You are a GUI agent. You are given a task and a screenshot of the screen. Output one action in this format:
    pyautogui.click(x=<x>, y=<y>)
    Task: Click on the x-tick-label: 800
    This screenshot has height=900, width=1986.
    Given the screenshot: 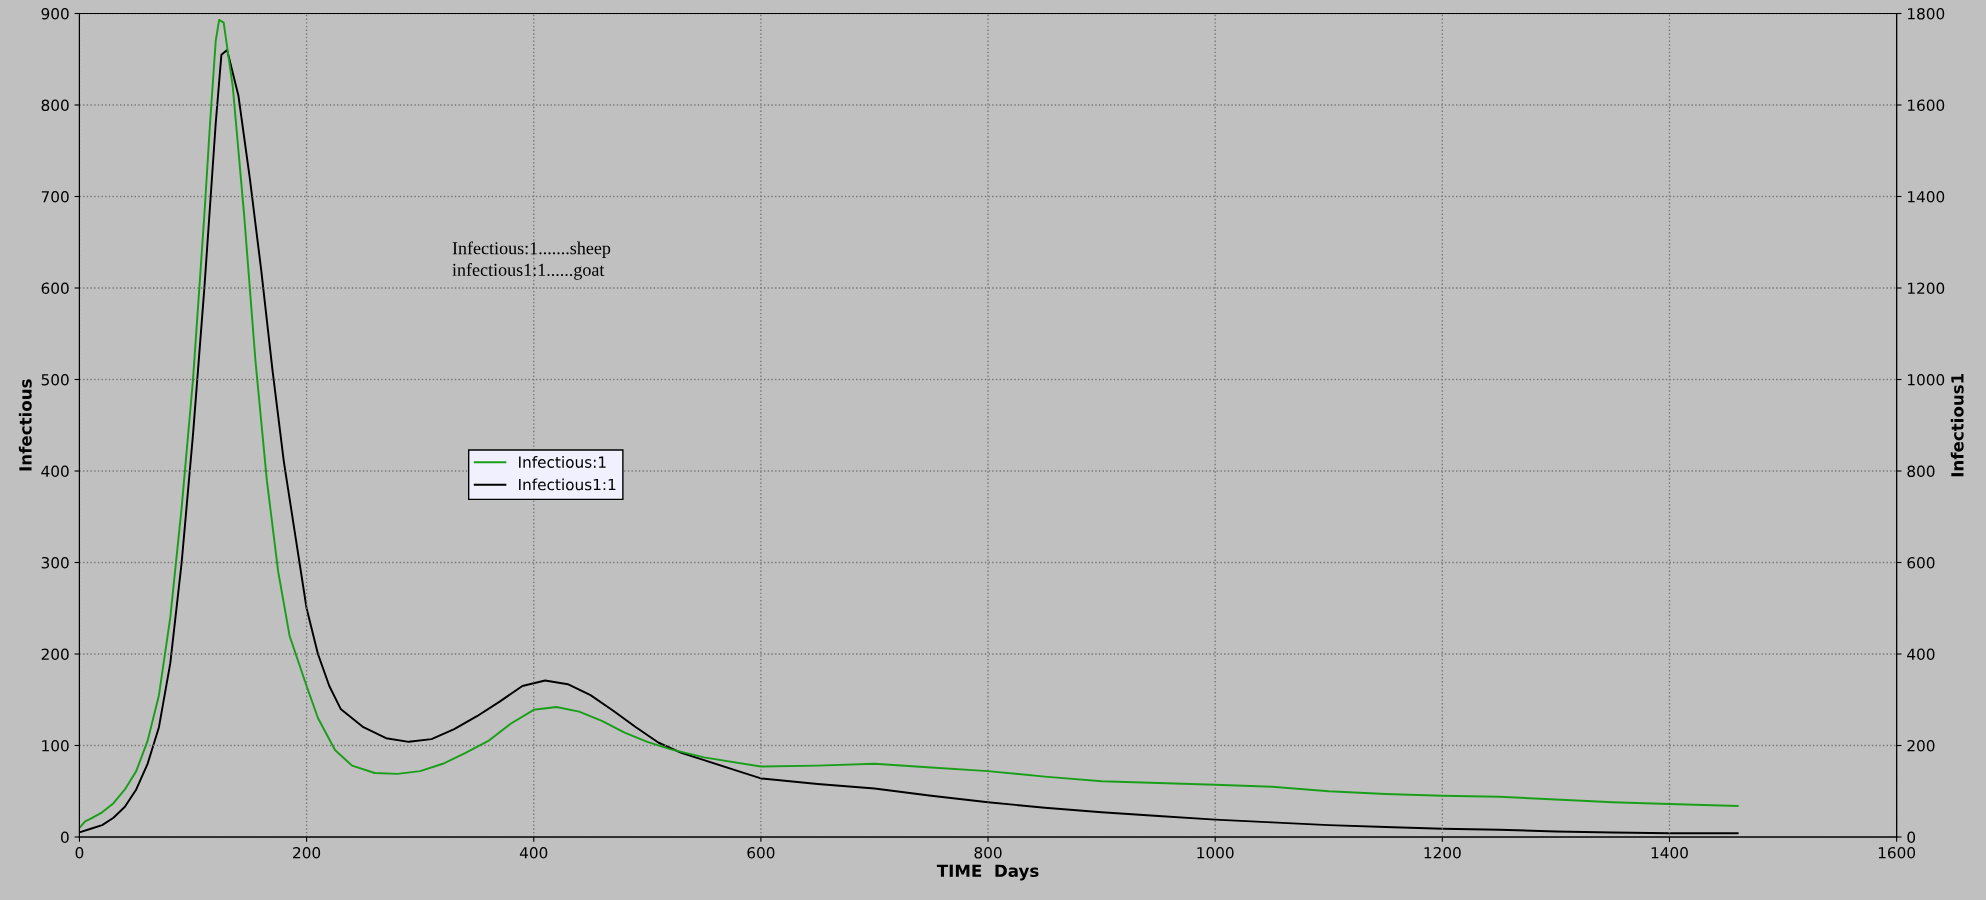 What is the action you would take?
    pyautogui.click(x=988, y=852)
    